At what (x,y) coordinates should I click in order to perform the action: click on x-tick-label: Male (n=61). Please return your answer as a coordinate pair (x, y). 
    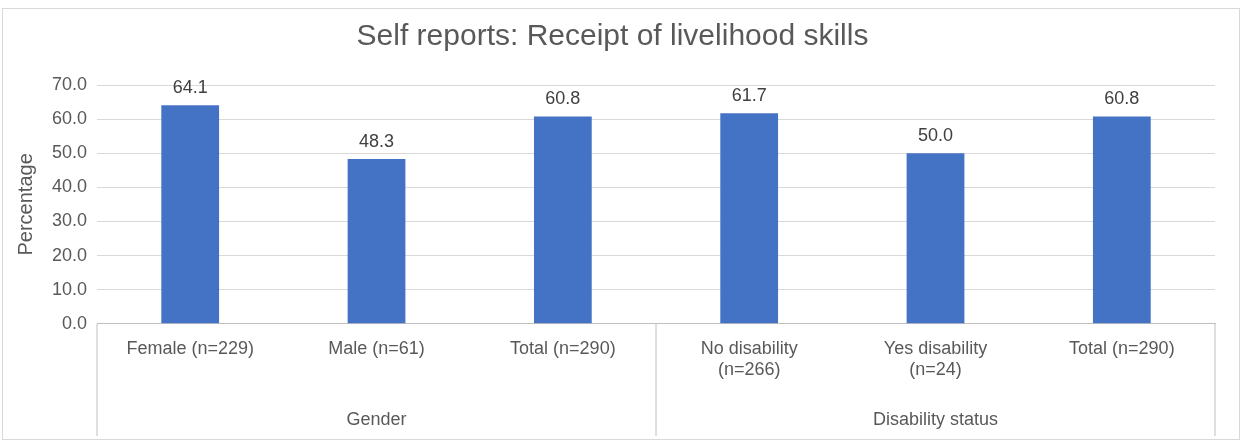
    Looking at the image, I should click on (376, 347).